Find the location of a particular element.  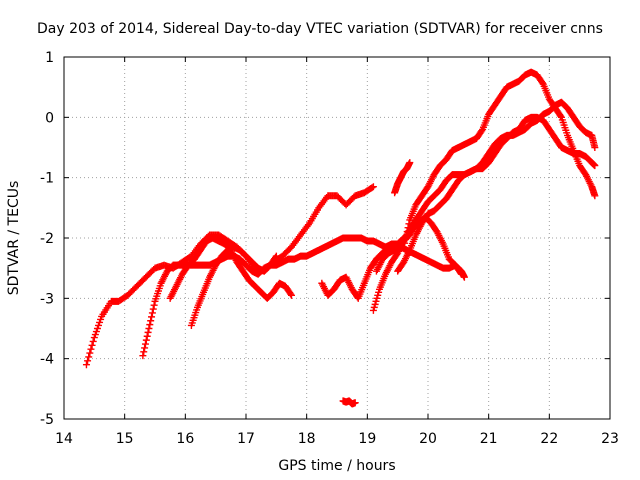

y-tick-label: -4 is located at coordinates (47, 360).